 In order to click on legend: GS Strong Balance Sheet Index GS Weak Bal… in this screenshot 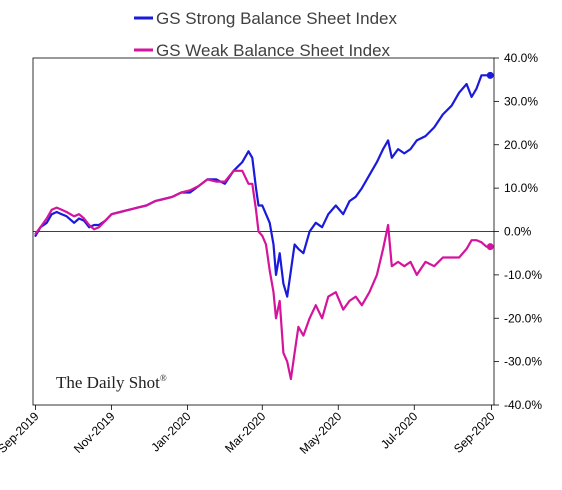, I will do `click(265, 34)`.